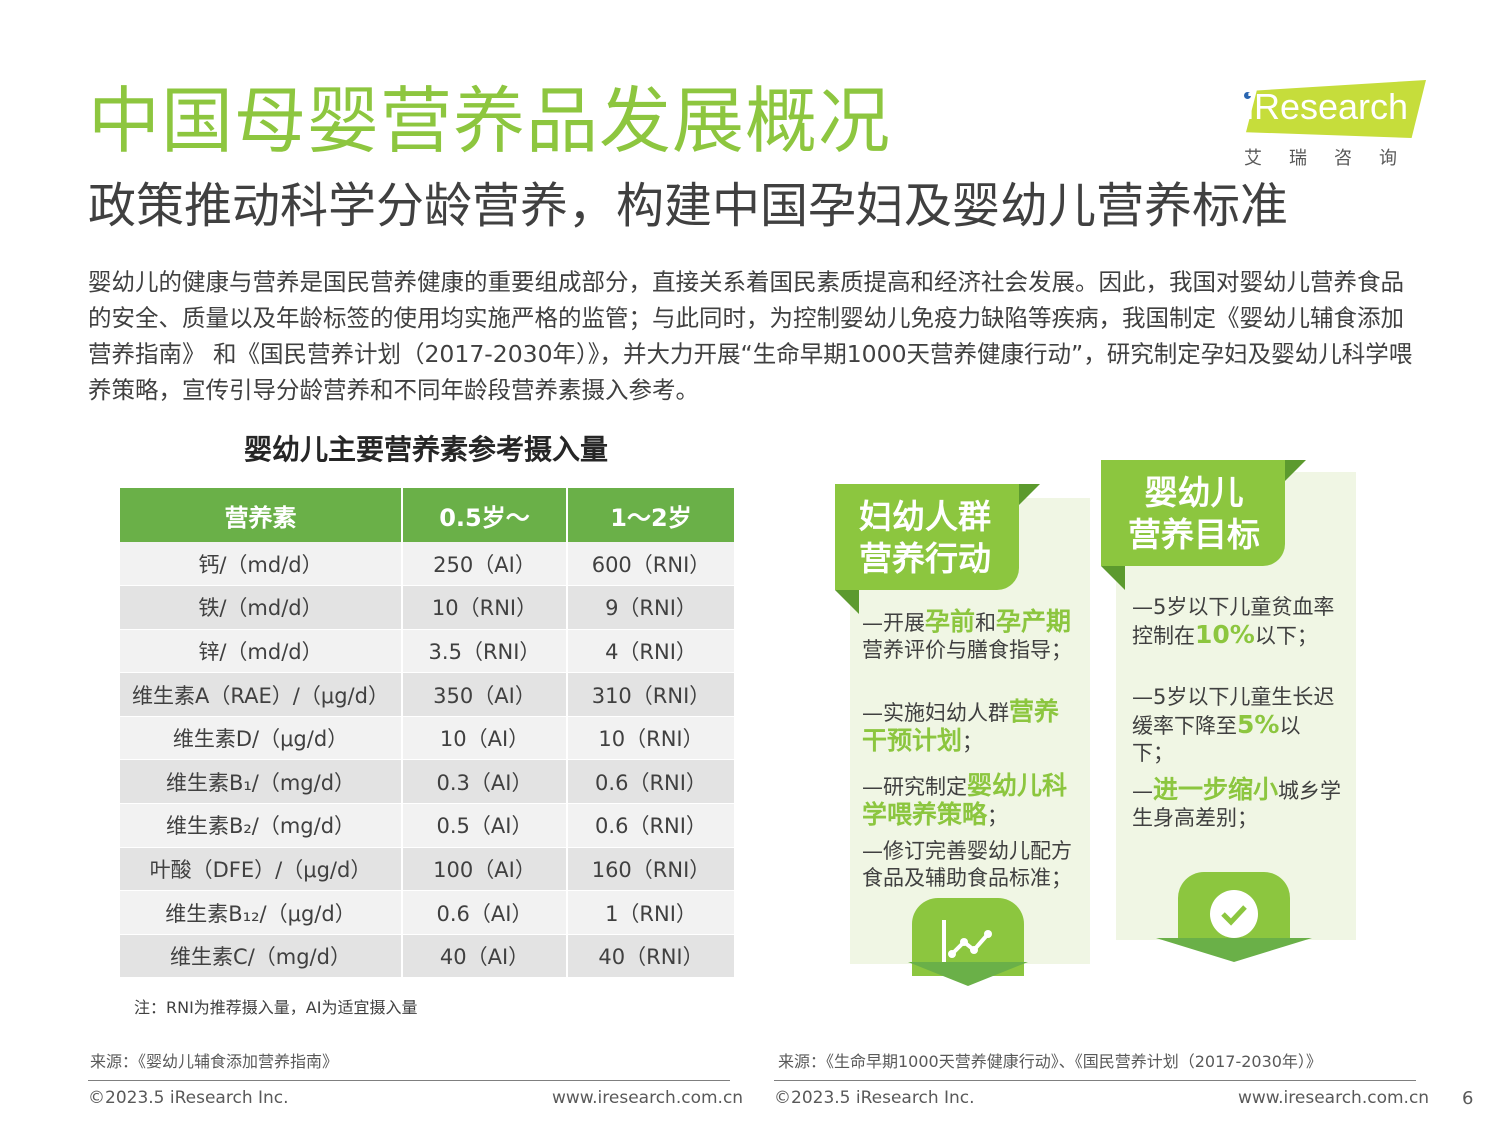 The image size is (1500, 1125). I want to click on highlight-narrow-gap: 进一步缩小, so click(1216, 789).